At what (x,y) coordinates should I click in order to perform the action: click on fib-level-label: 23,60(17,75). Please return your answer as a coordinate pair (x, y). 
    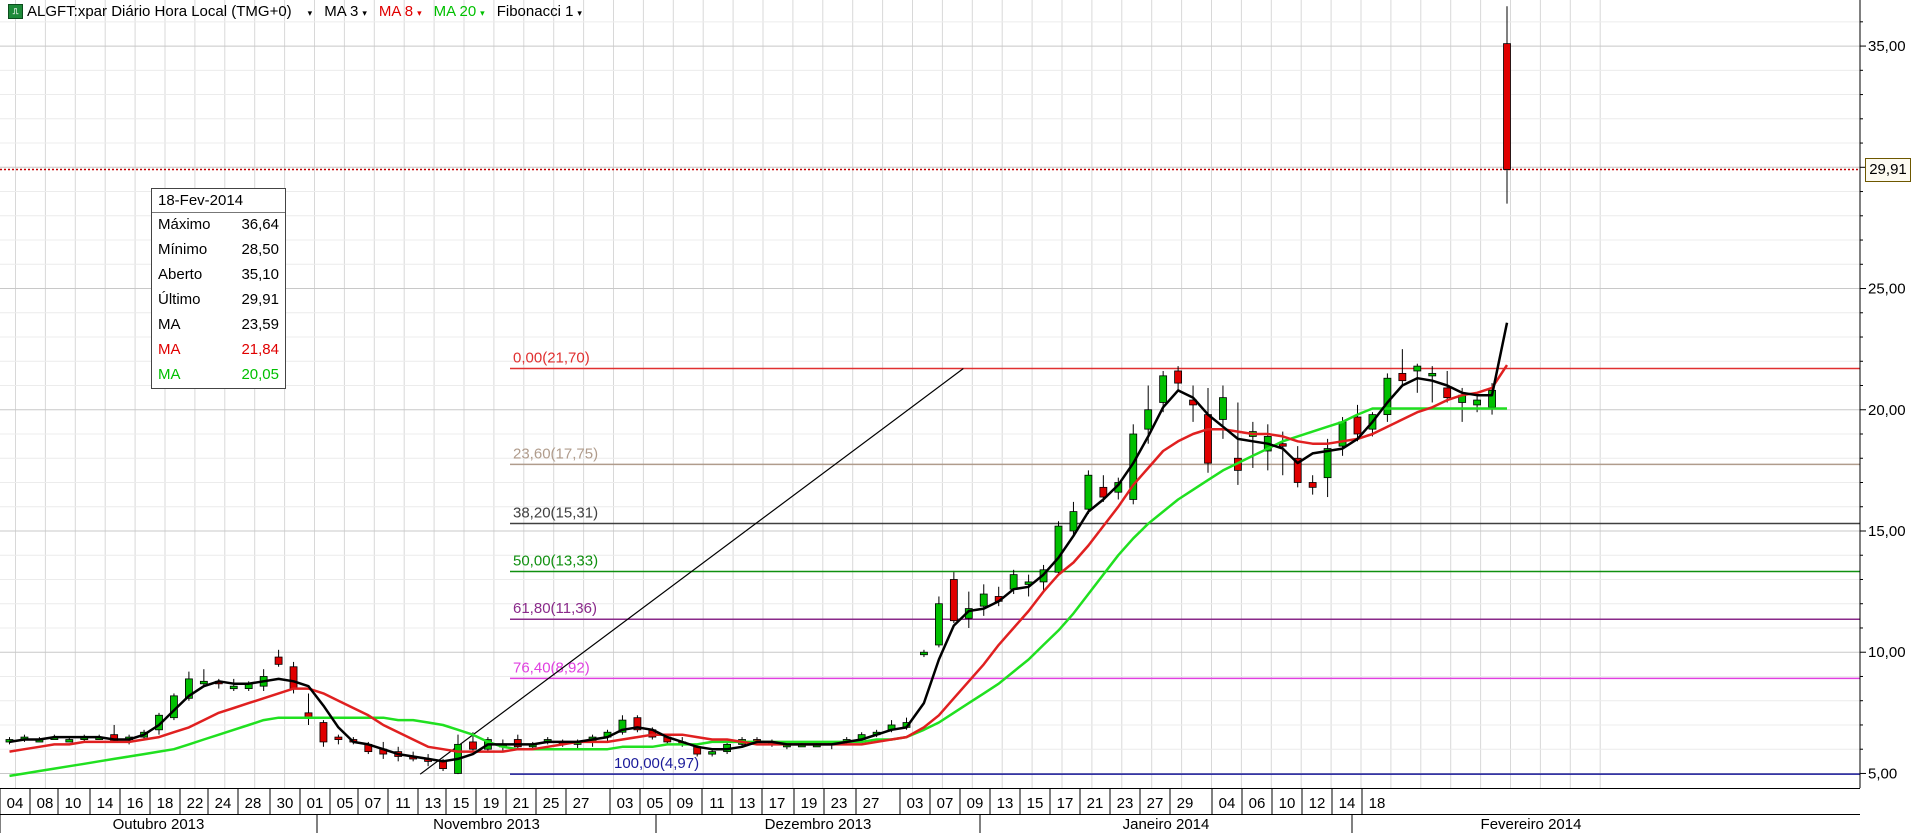
    Looking at the image, I should click on (555, 453).